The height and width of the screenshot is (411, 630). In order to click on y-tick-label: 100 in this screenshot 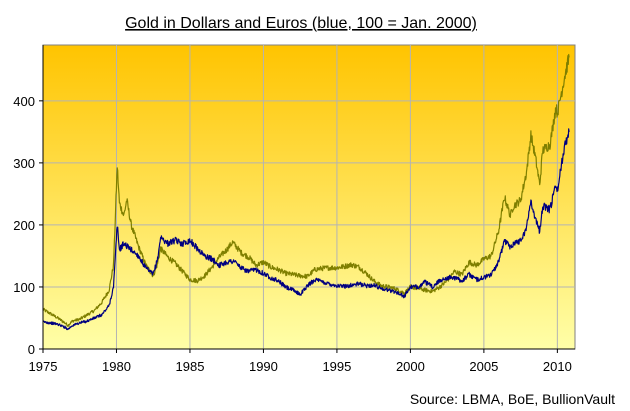, I will do `click(24, 287)`.